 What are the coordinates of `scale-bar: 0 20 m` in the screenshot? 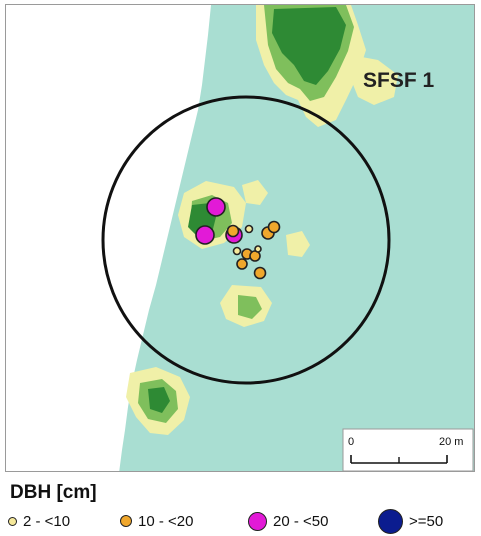 It's located at (408, 449).